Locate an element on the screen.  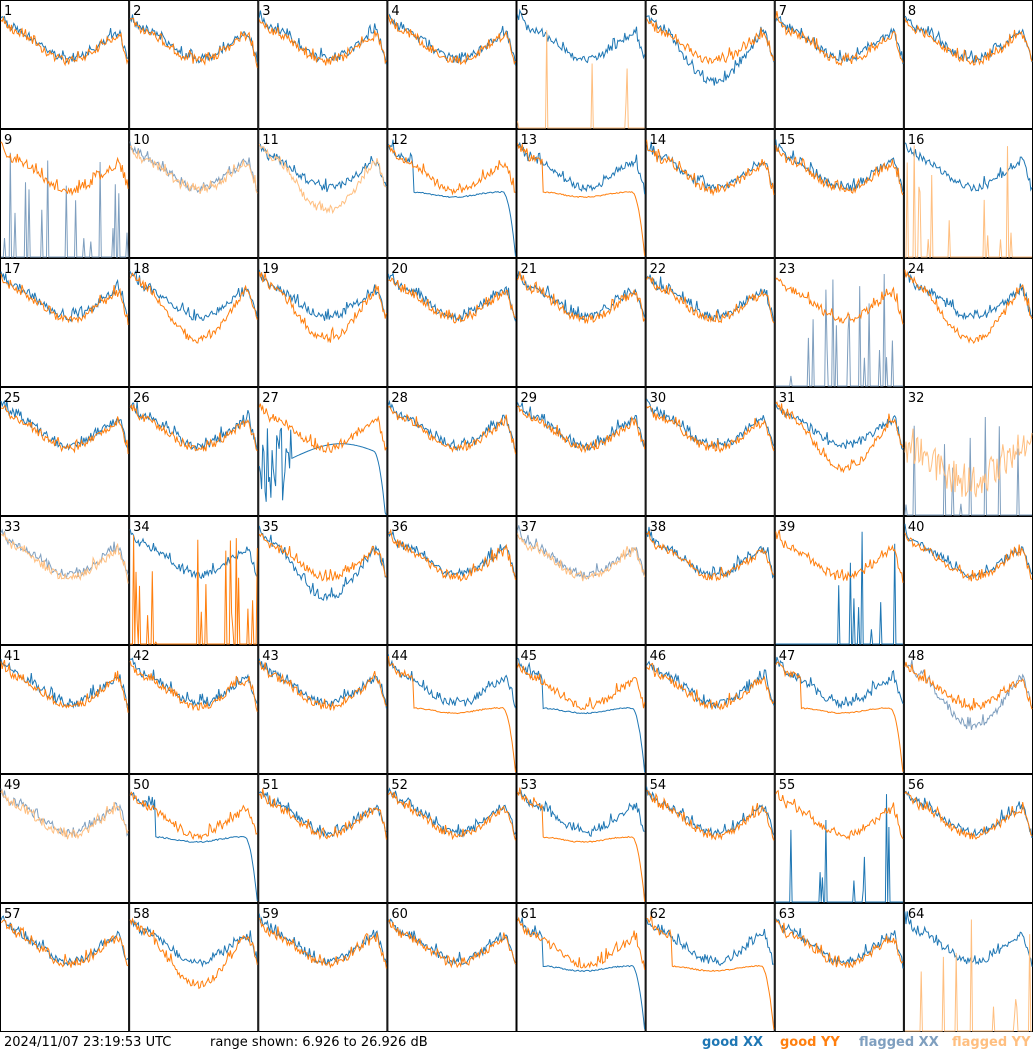
panel-label: 18 is located at coordinates (141, 269).